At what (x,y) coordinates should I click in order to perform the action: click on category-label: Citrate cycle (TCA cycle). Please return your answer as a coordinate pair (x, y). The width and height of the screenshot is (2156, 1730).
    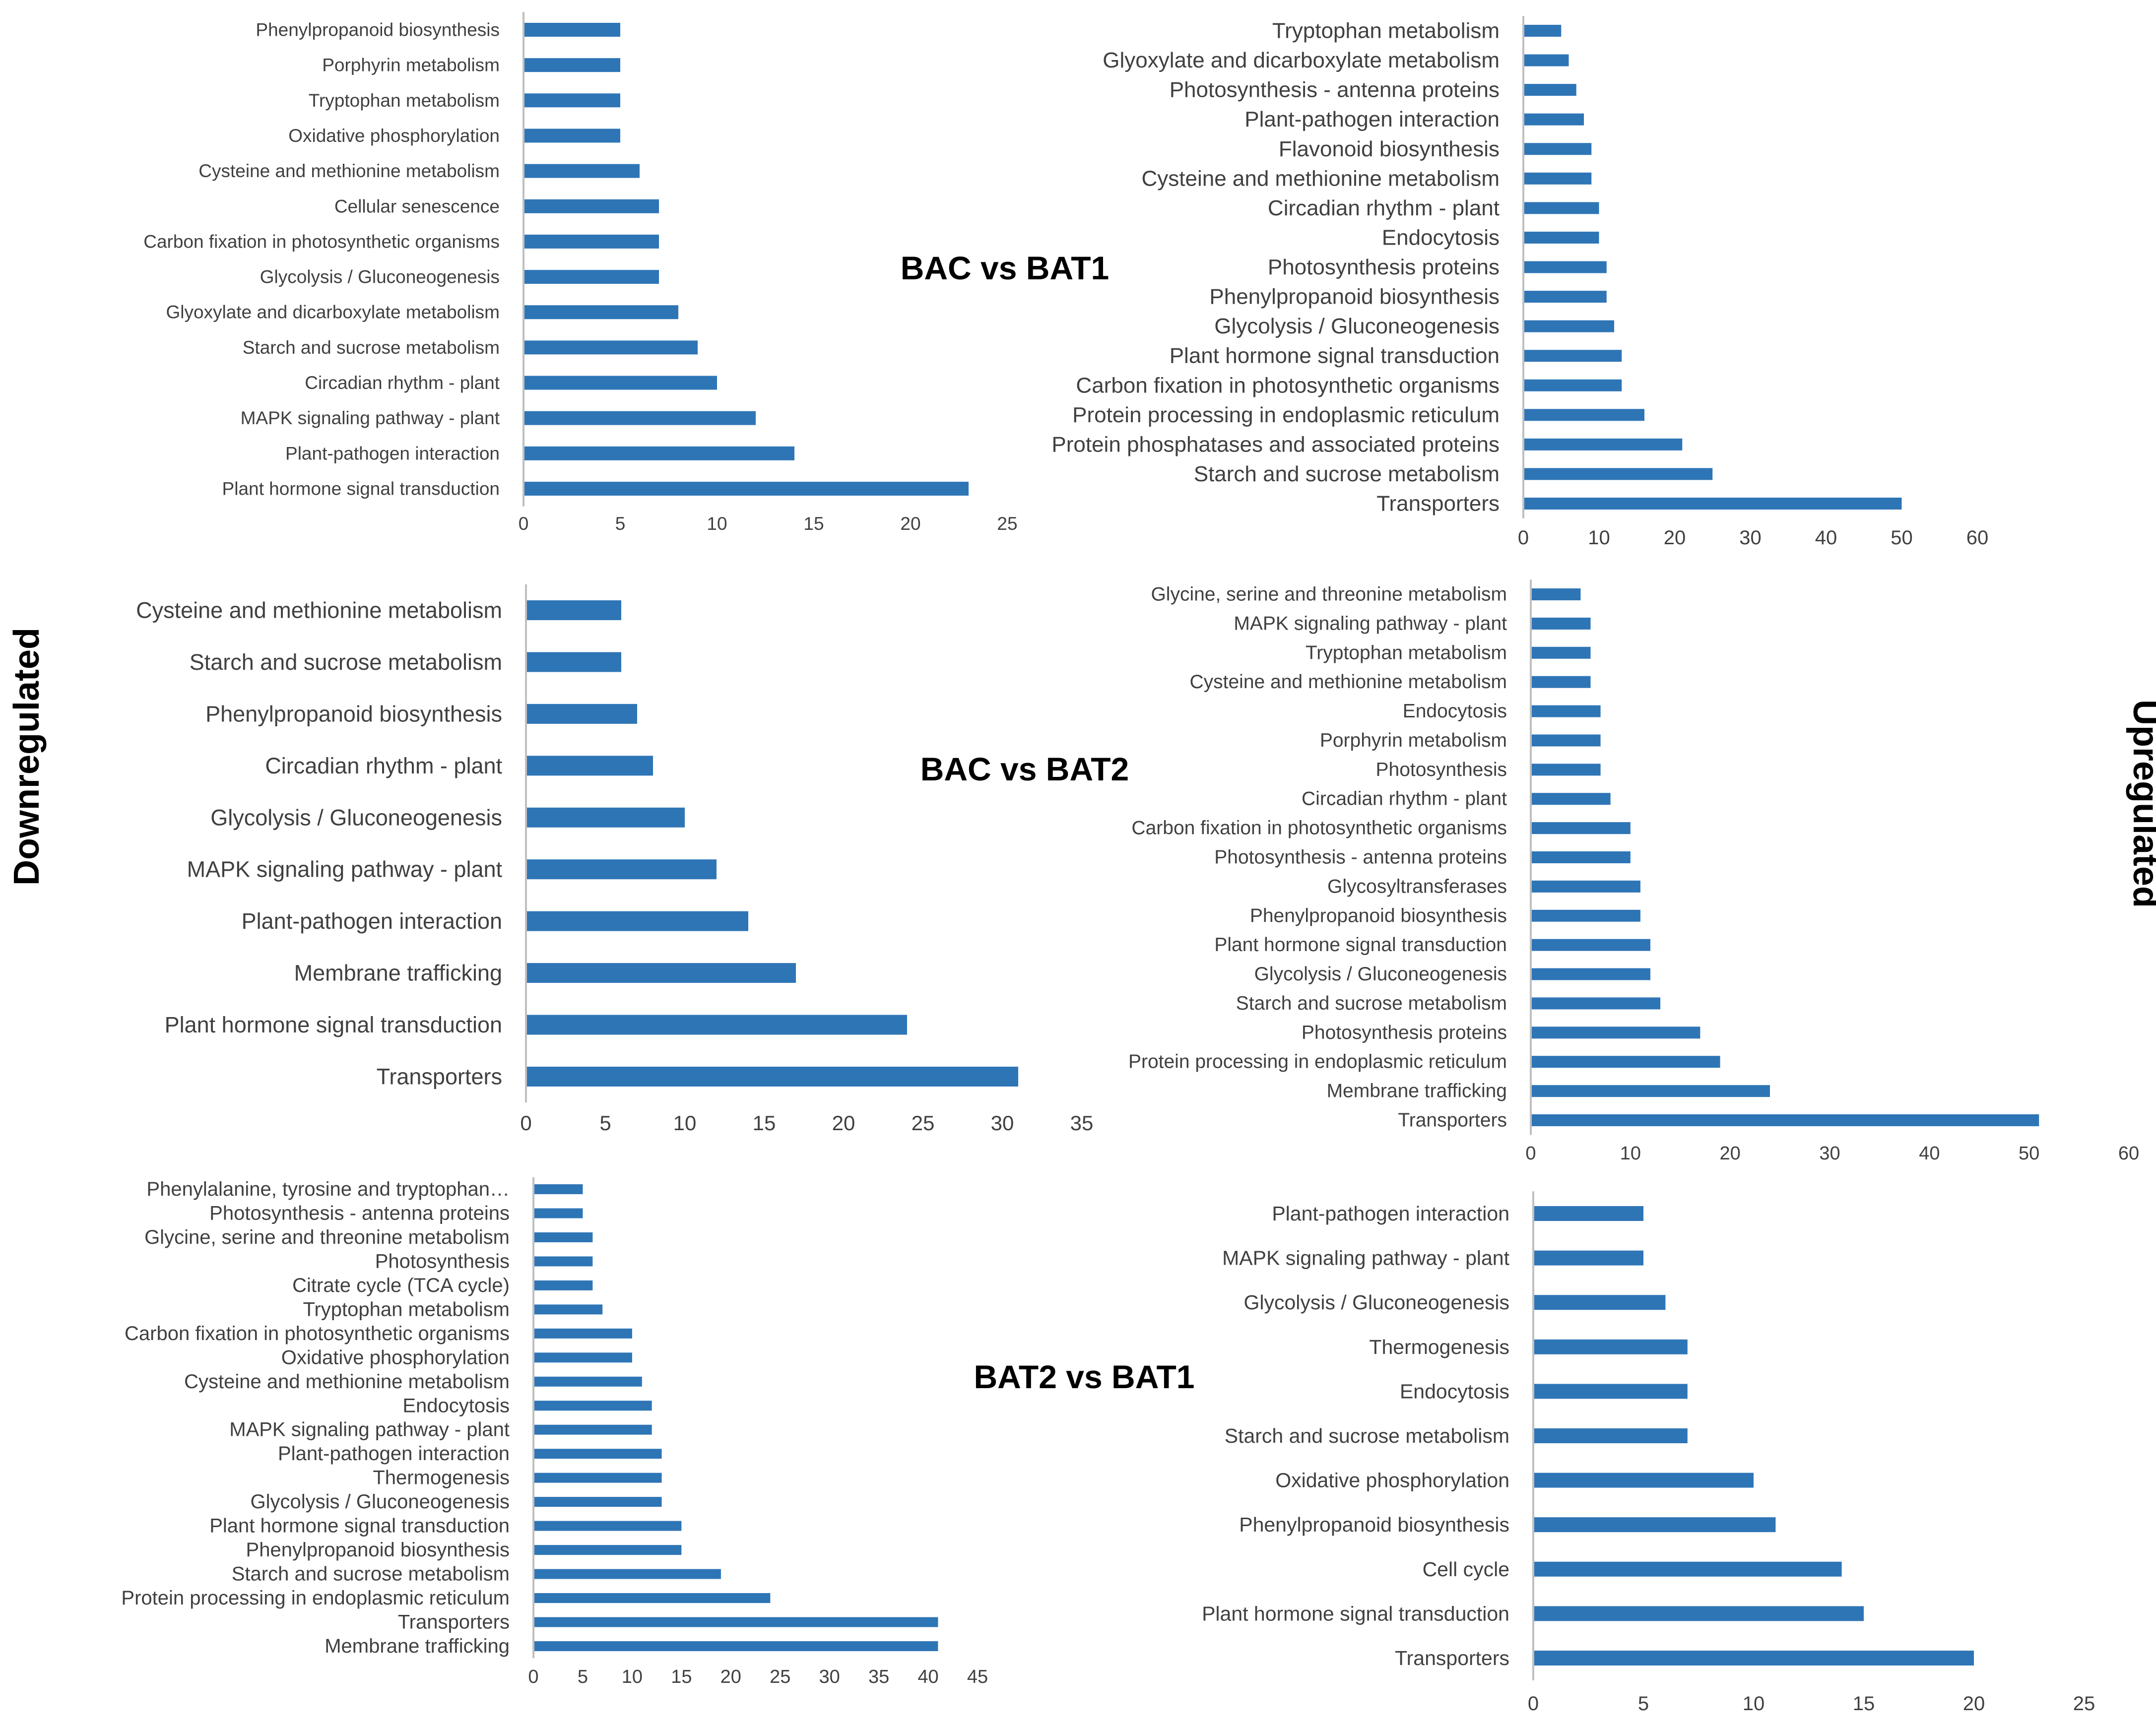
    Looking at the image, I should click on (401, 1286).